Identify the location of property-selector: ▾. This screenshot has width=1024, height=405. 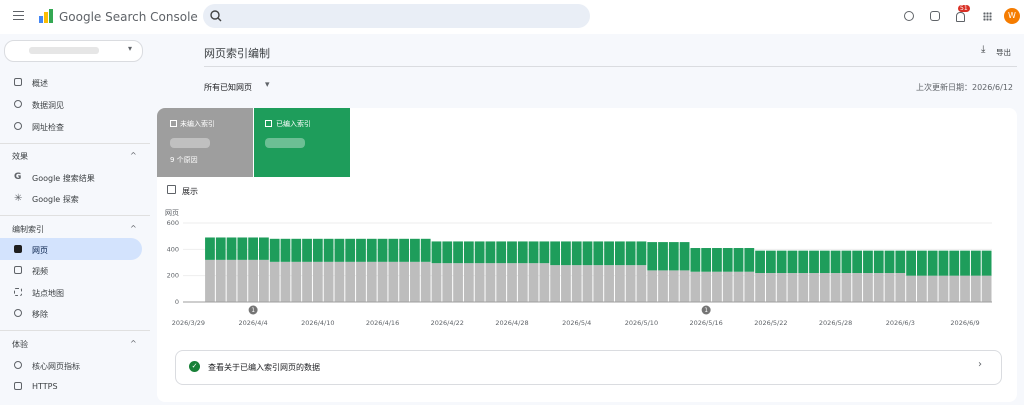
(73, 51).